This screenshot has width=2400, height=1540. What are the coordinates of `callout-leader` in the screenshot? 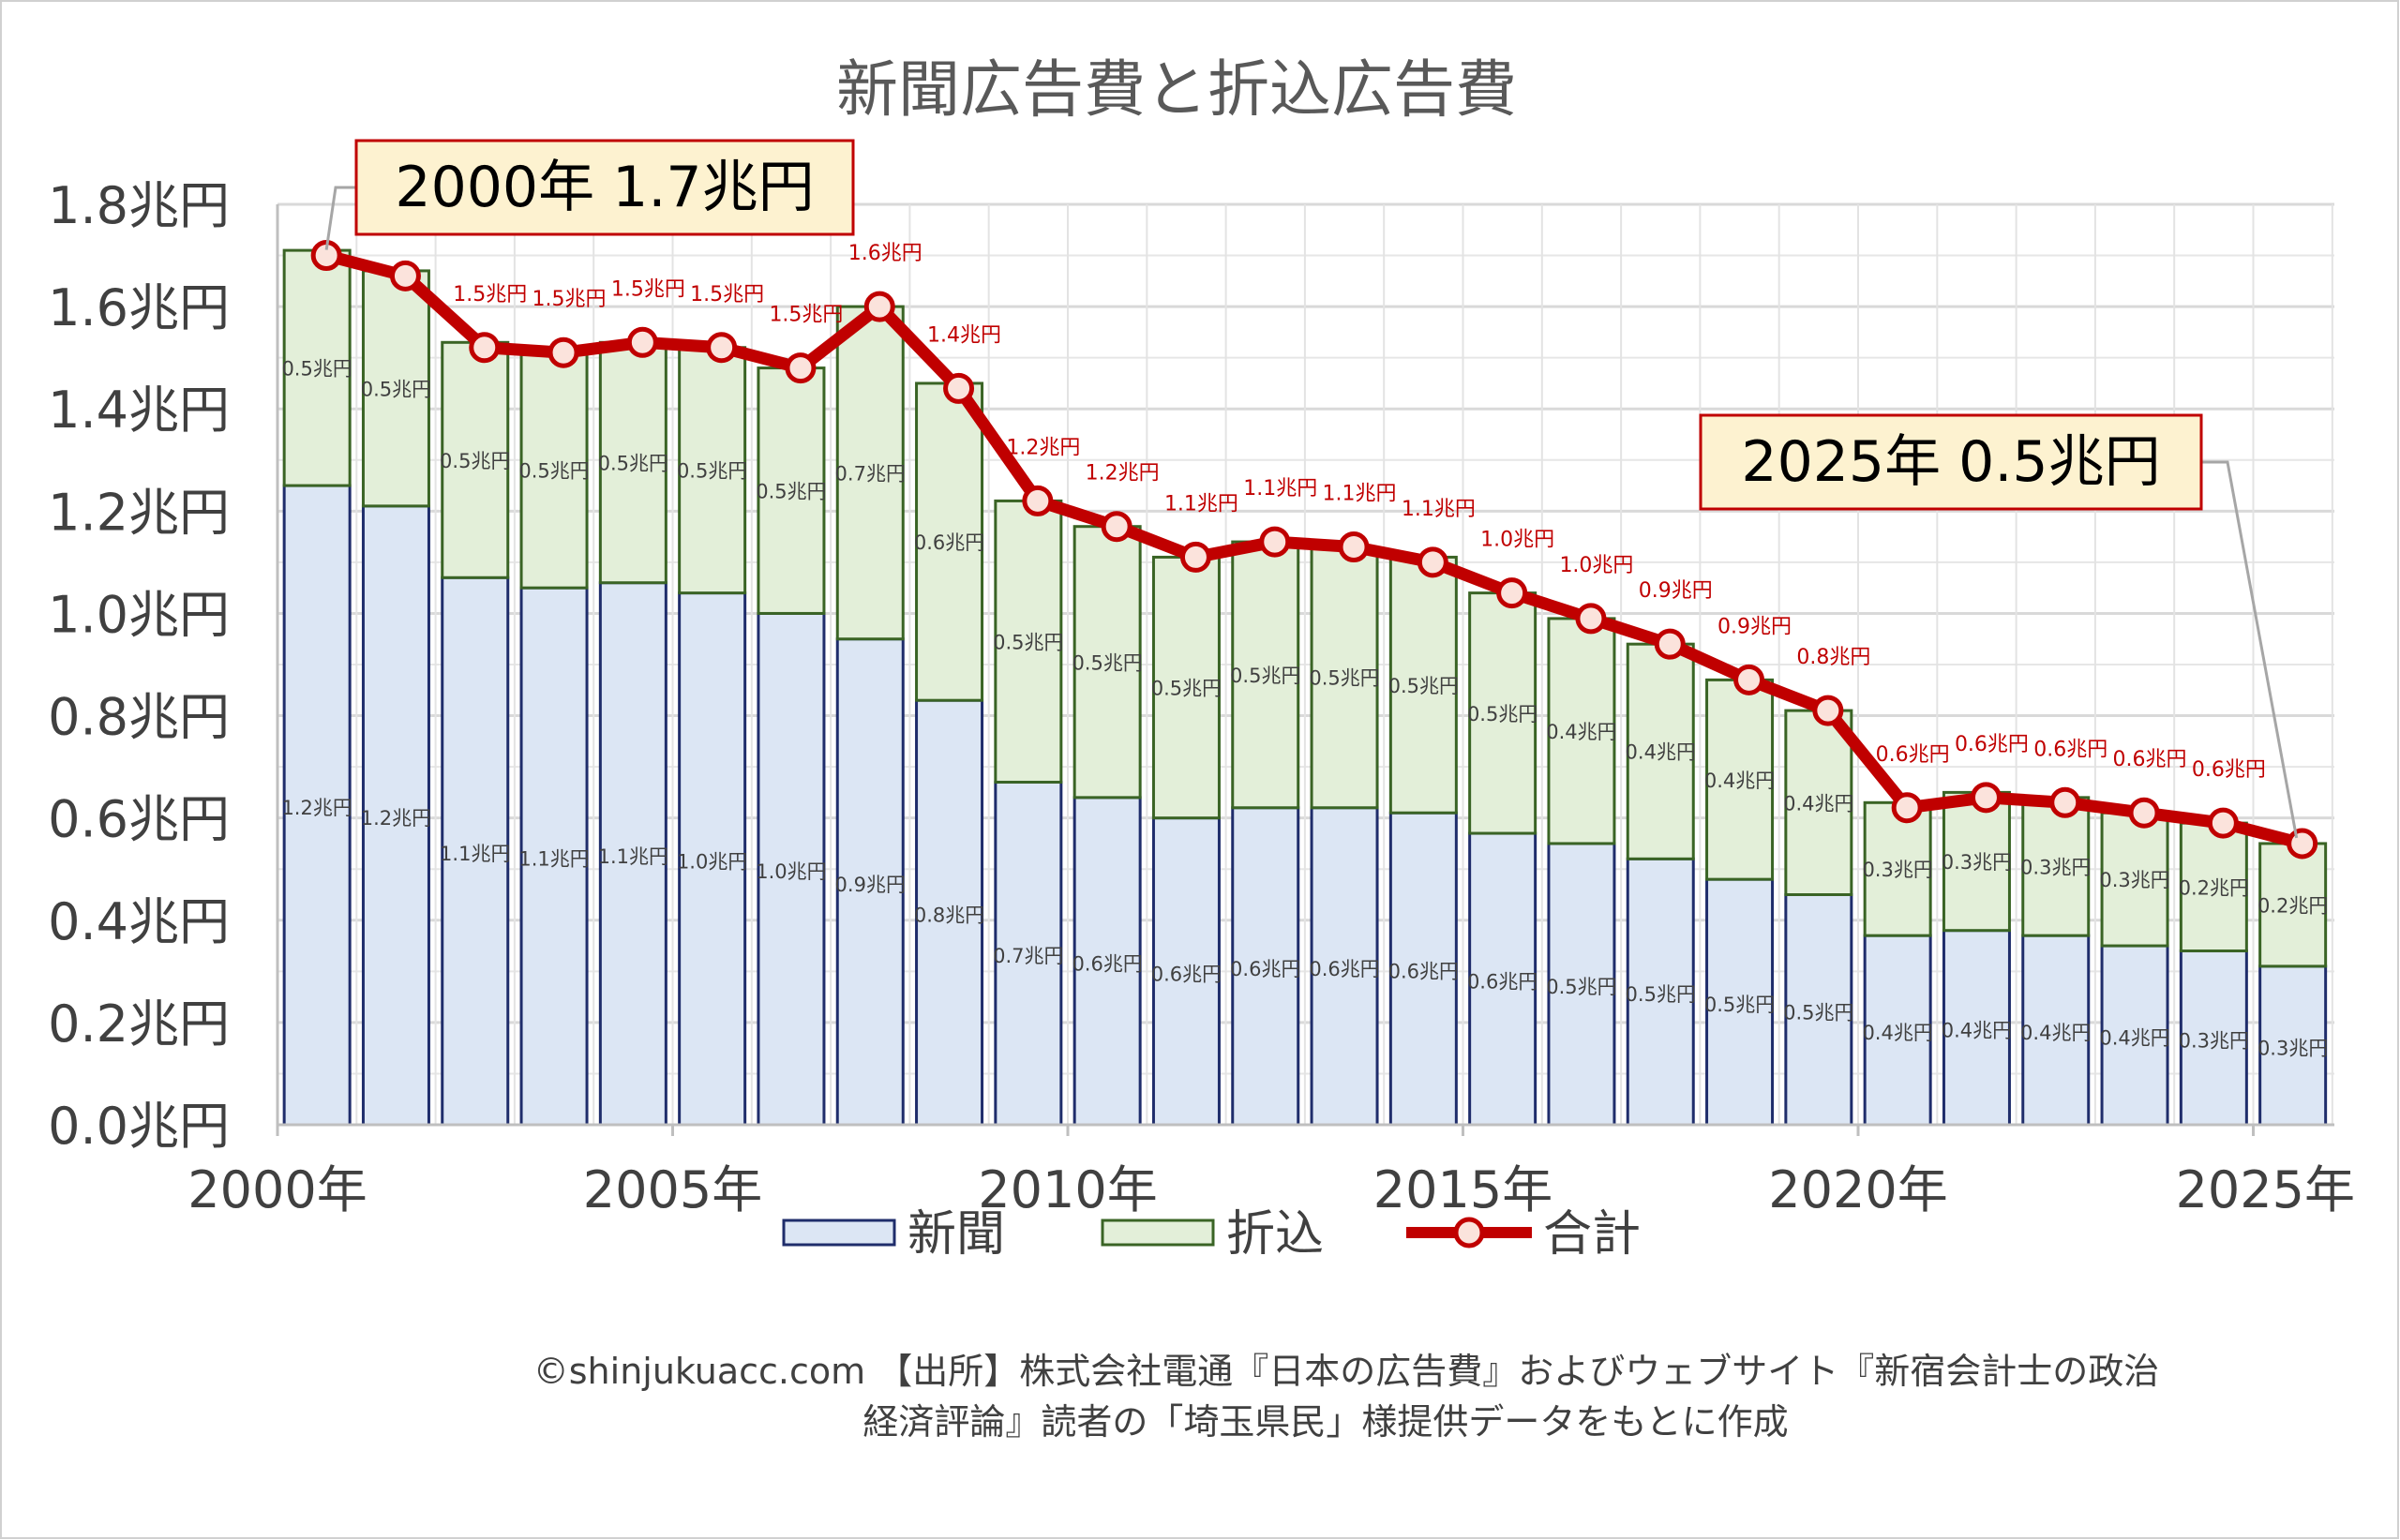 It's located at (2250, 649).